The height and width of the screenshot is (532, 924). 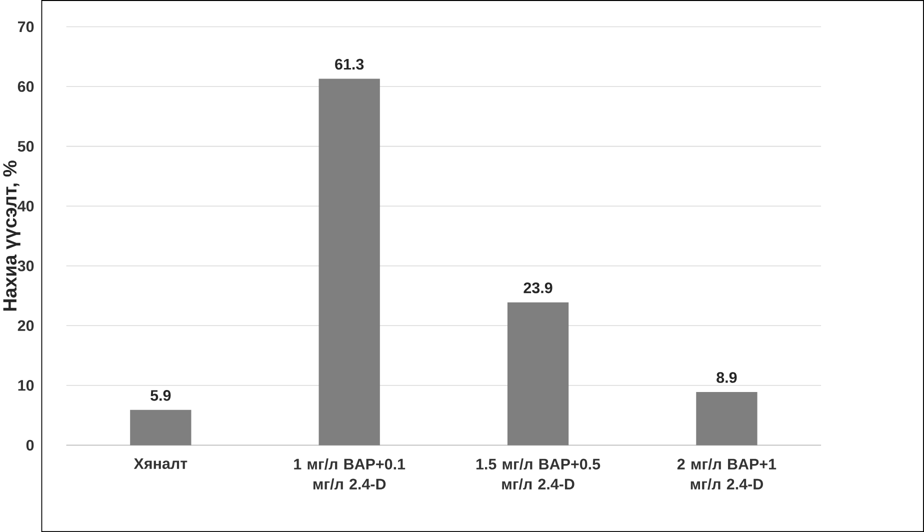 What do you see at coordinates (349, 64) in the screenshot?
I see `data-label: 61.3` at bounding box center [349, 64].